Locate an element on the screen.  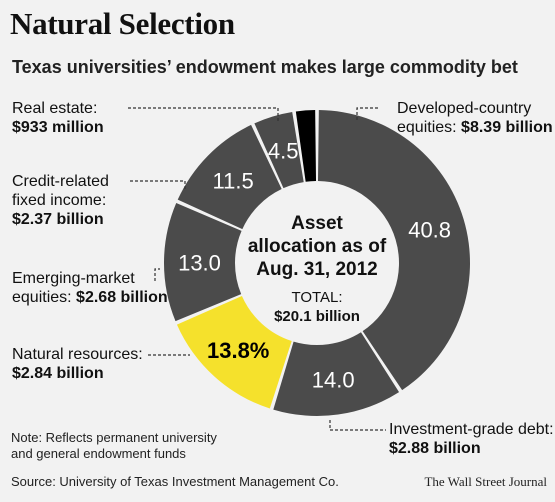
slice-value-label: 13.8% is located at coordinates (238, 350).